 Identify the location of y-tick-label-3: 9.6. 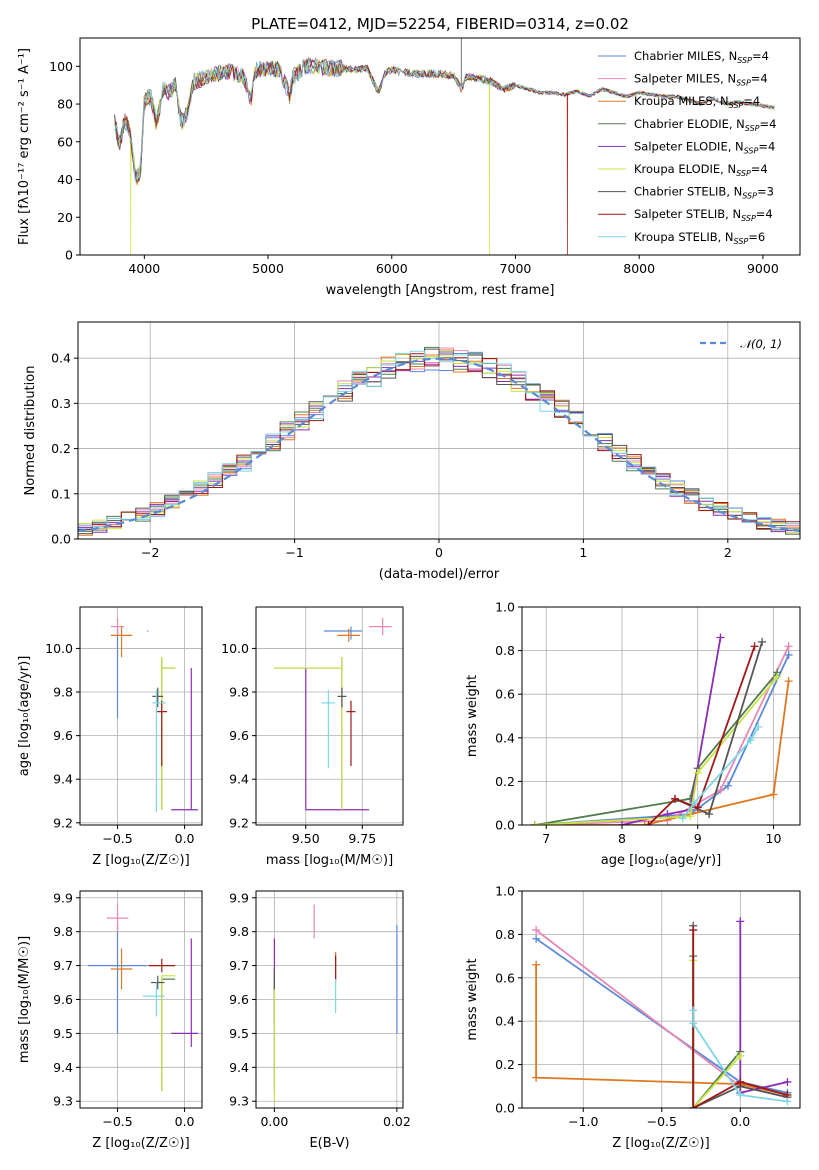
(239, 735).